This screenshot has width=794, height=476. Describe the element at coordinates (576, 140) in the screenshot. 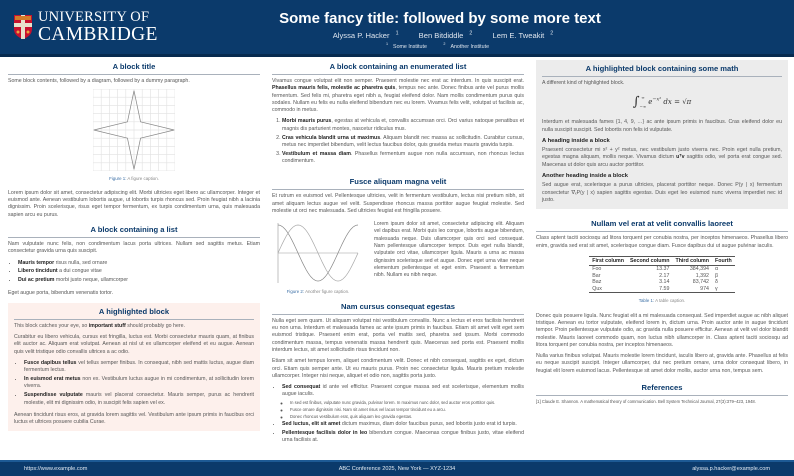

I see `inner-heading: A heading inside a block` at that location.